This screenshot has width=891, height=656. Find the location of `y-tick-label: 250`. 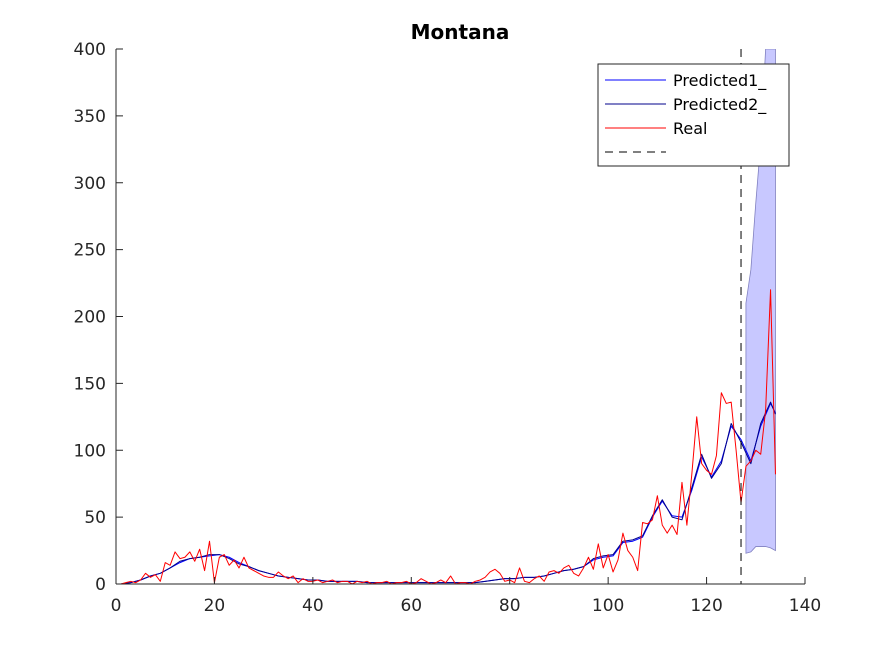

y-tick-label: 250 is located at coordinates (90, 251).